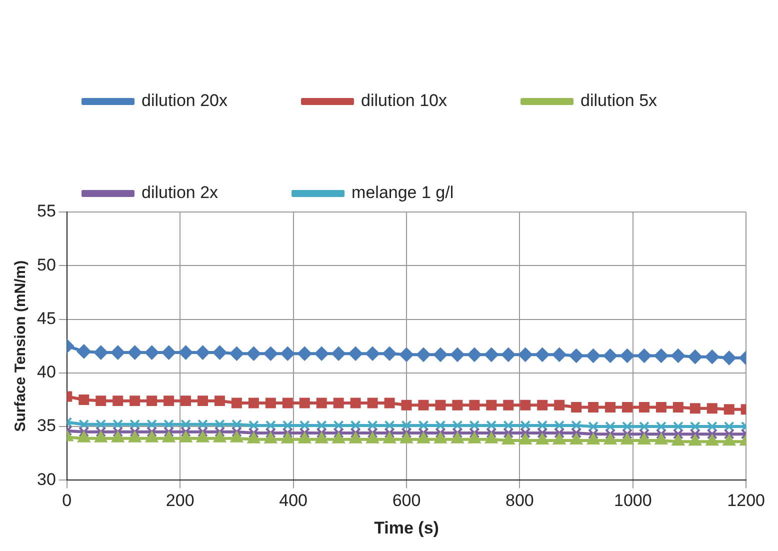  Describe the element at coordinates (520, 500) in the screenshot. I see `x-tick-label: 800` at that location.